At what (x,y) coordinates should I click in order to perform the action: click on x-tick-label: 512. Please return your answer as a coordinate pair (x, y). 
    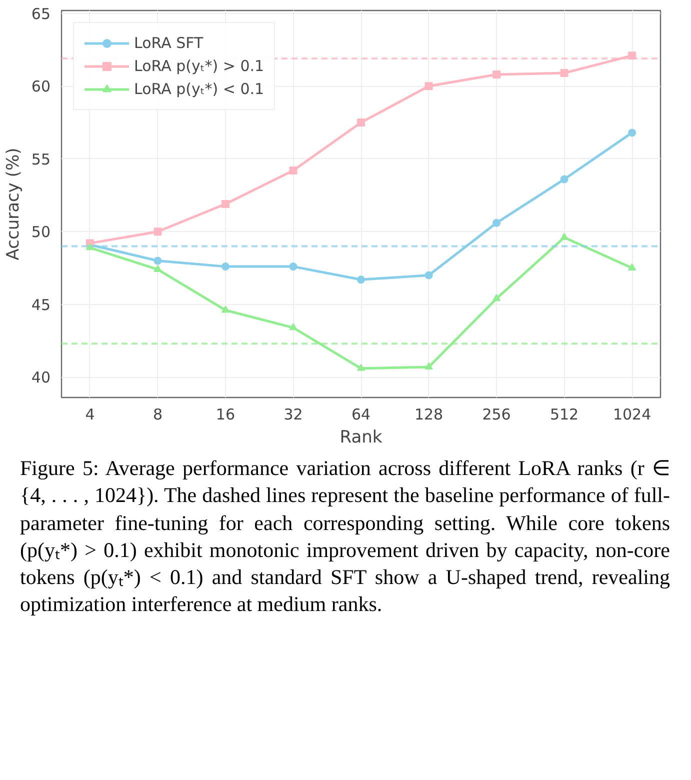
    Looking at the image, I should click on (564, 415).